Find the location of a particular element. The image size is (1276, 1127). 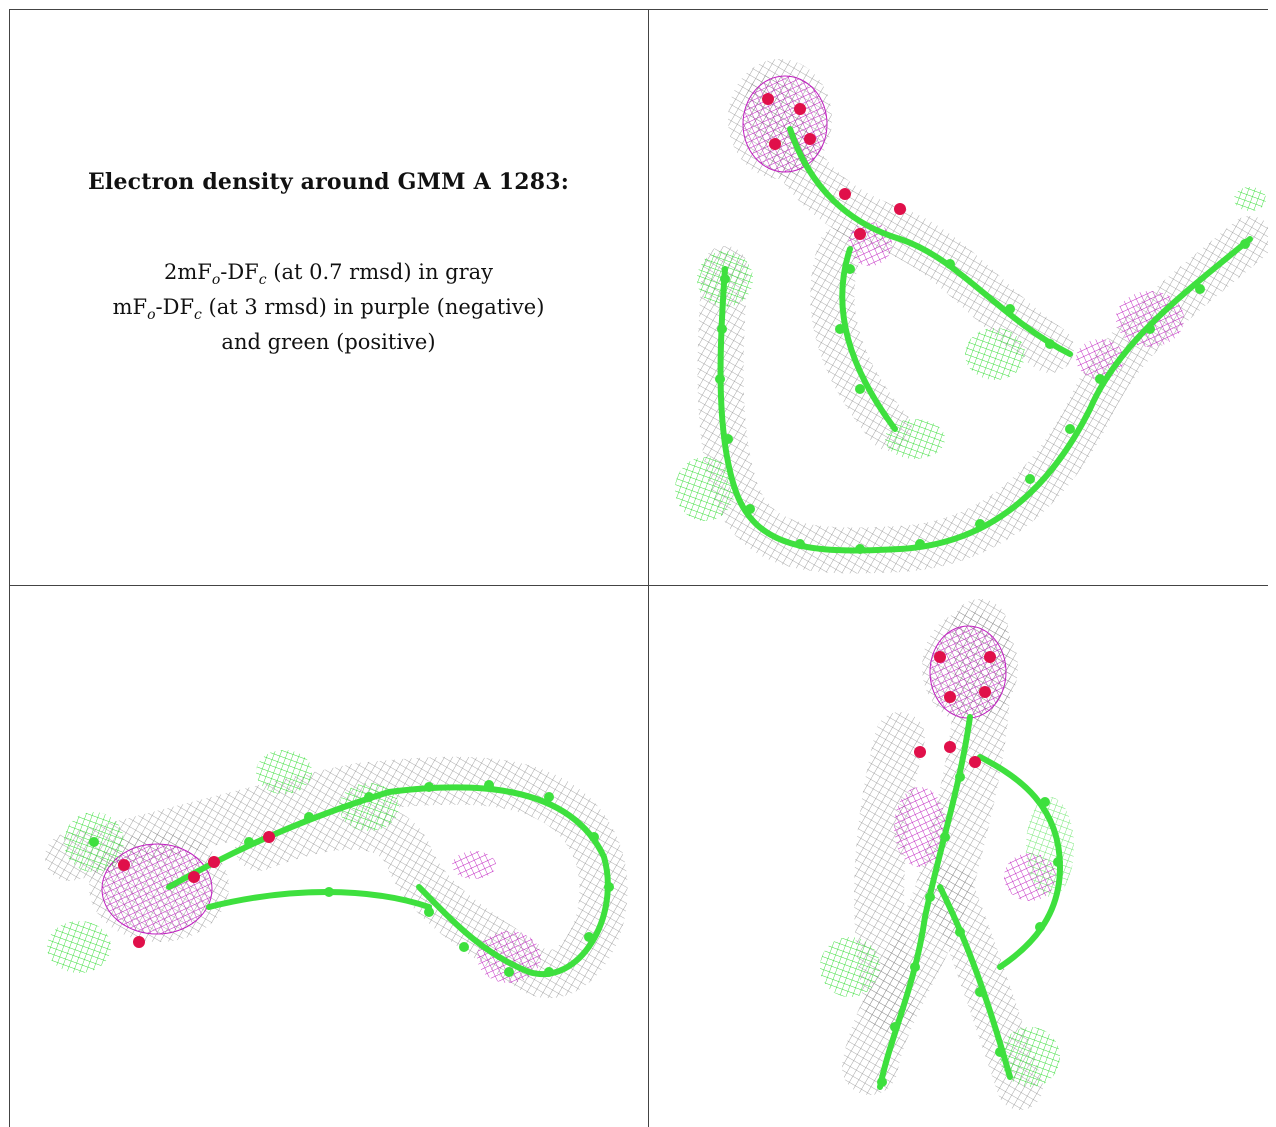

table-divider-vertical is located at coordinates (648, 568).